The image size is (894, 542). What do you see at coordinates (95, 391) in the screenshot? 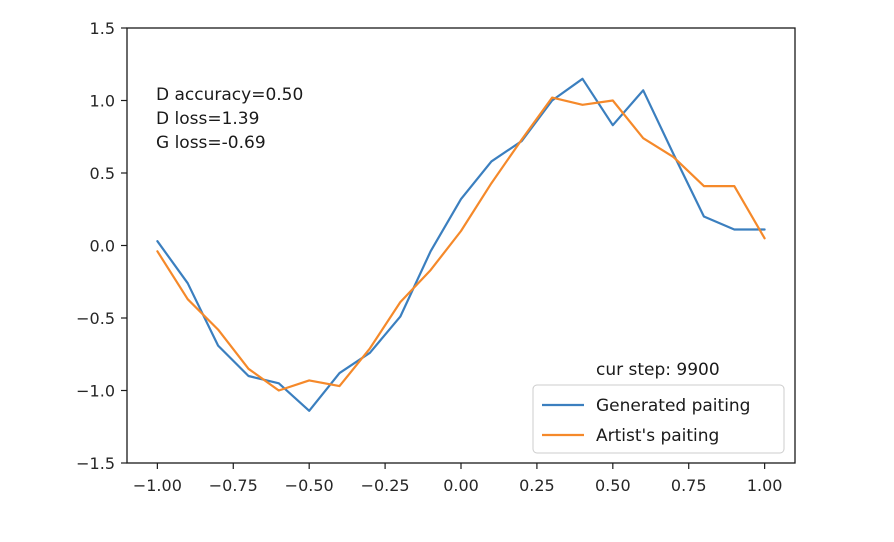
I see `y-tick-label: −1.0` at bounding box center [95, 391].